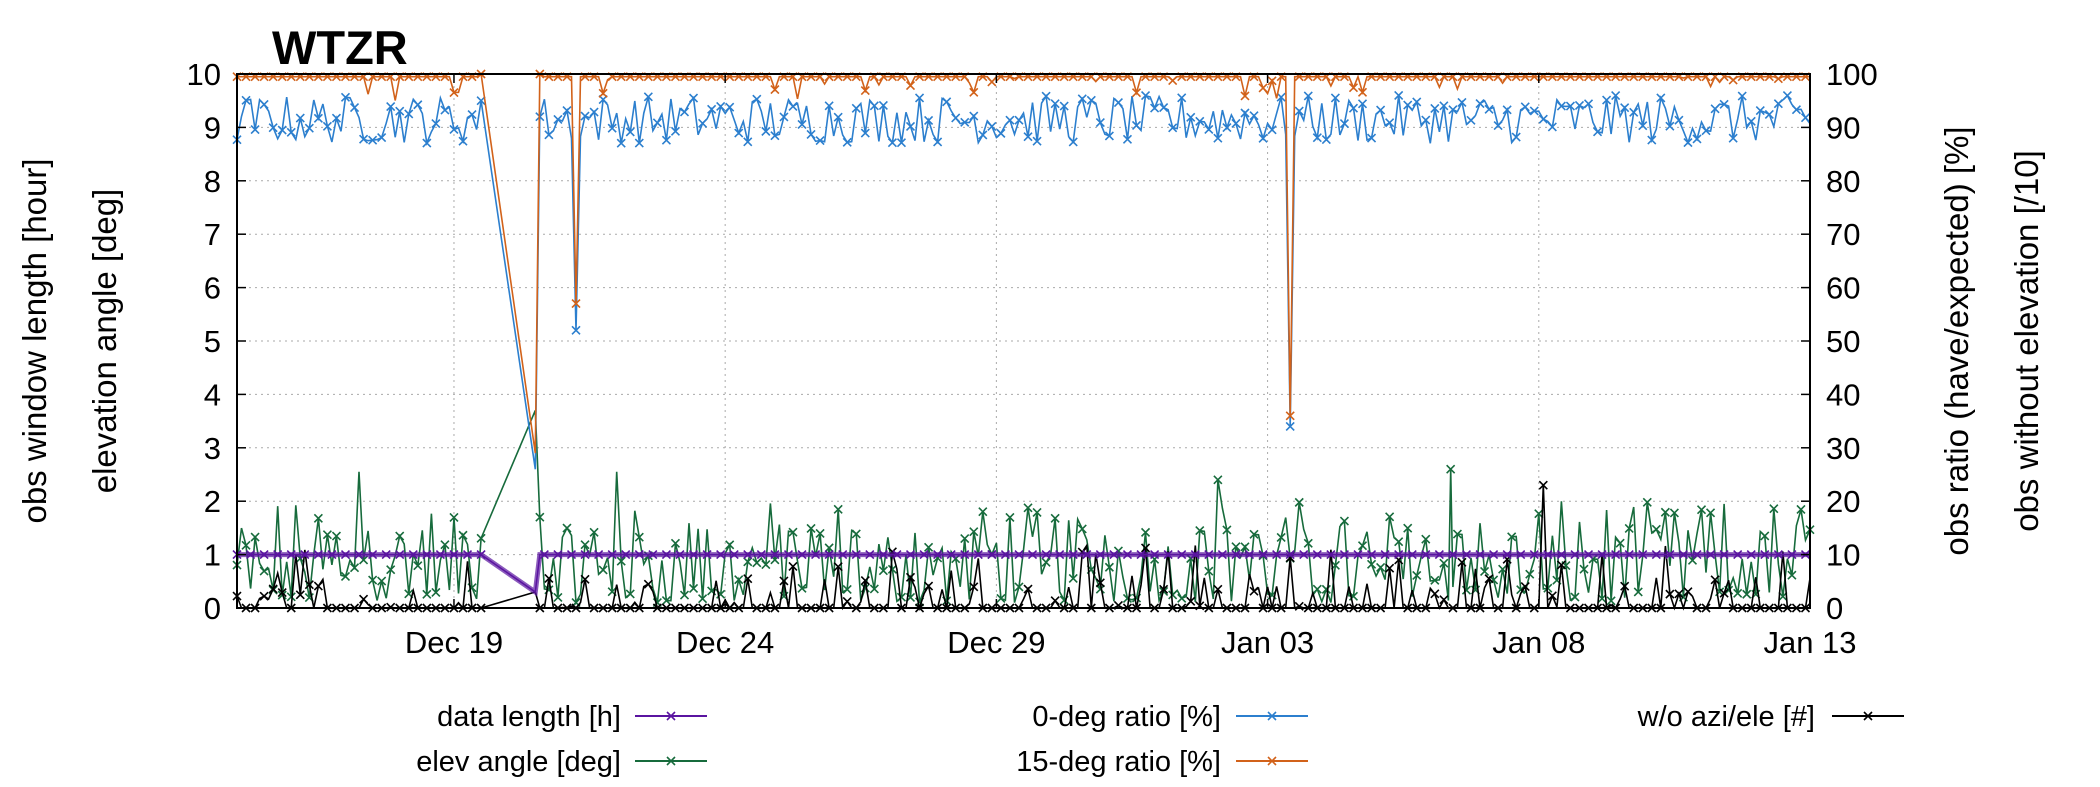  I want to click on y-right-tick-label: 20, so click(1843, 501).